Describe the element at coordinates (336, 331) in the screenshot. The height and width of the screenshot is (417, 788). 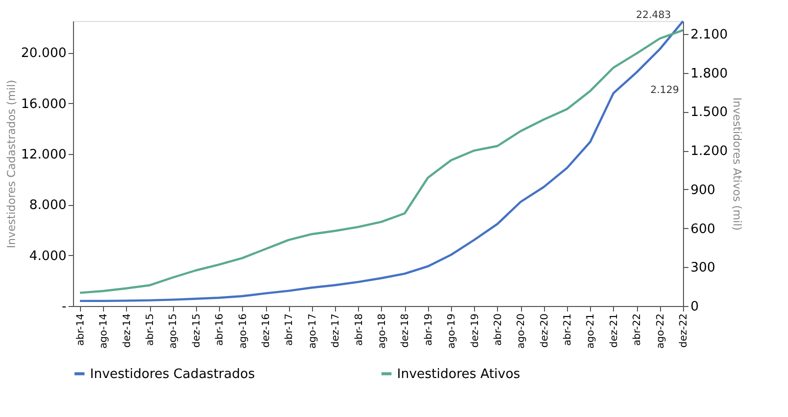
I see `x-tick-label: dez-17` at that location.